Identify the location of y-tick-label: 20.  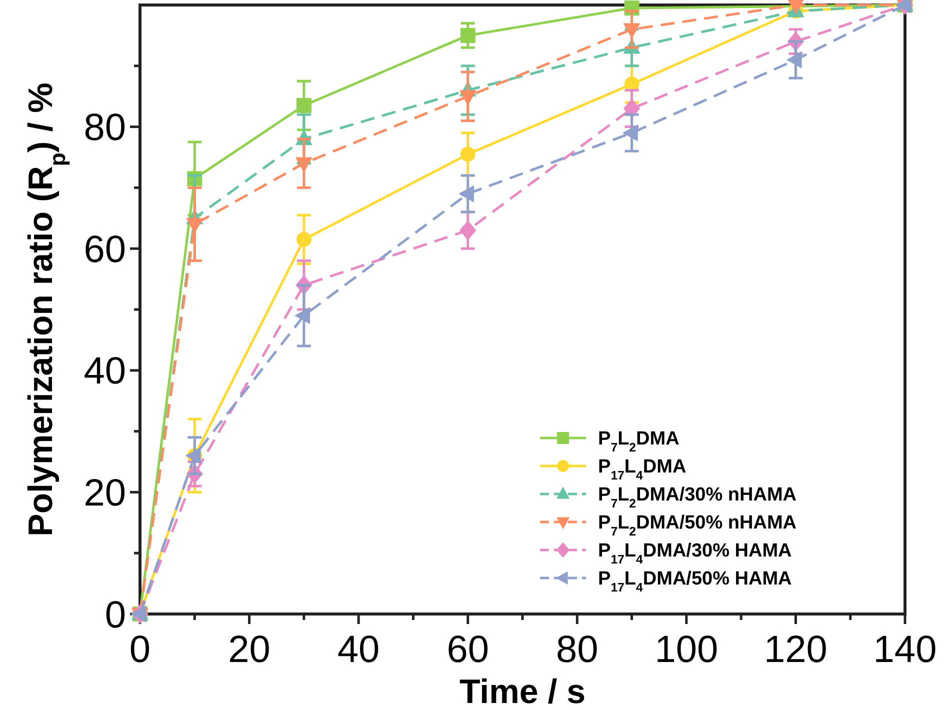
(105, 493).